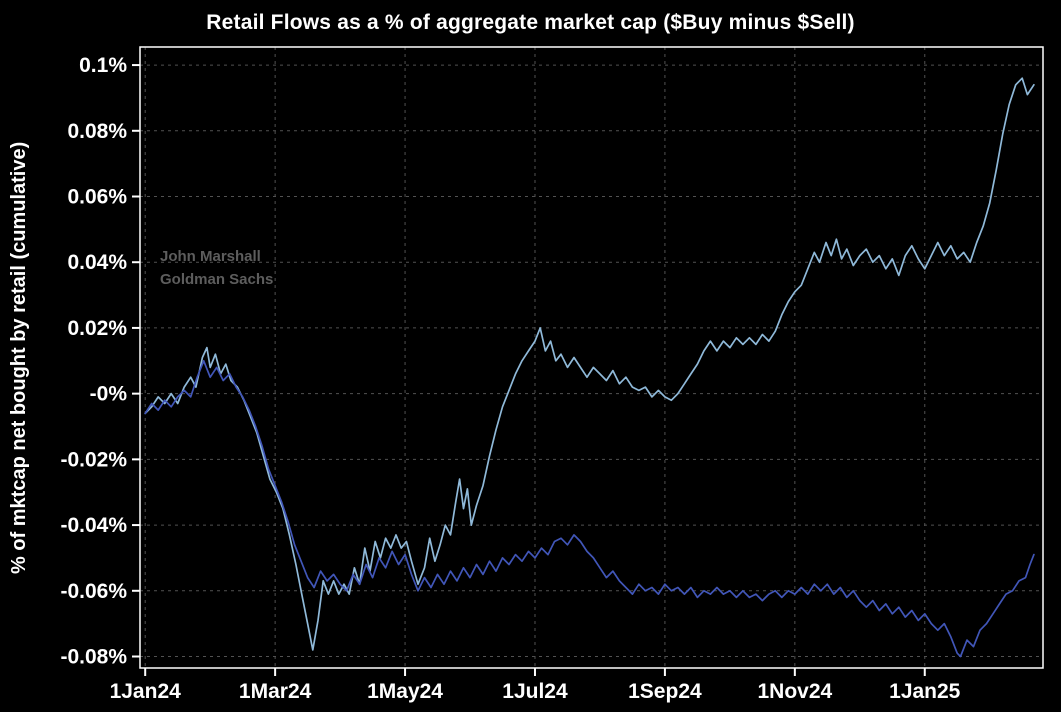  What do you see at coordinates (275, 691) in the screenshot?
I see `x-tick-label: 1Mar24` at bounding box center [275, 691].